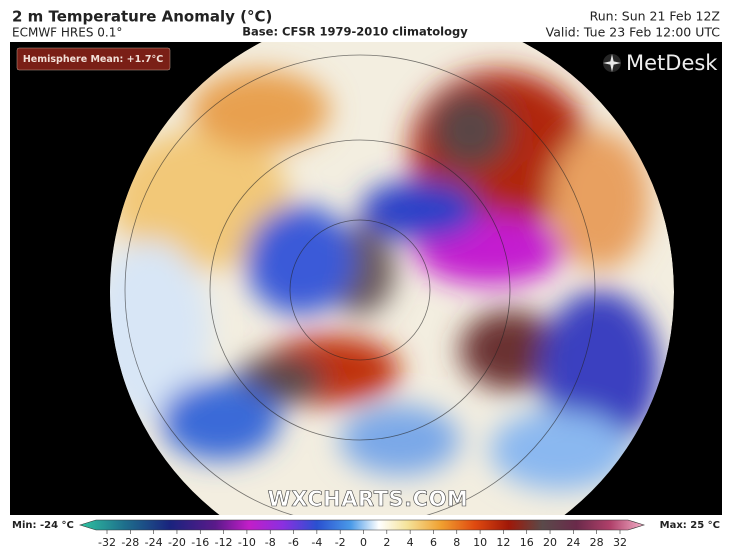 The height and width of the screenshot is (560, 732). Describe the element at coordinates (362, 525) in the screenshot. I see `colorbar` at that location.